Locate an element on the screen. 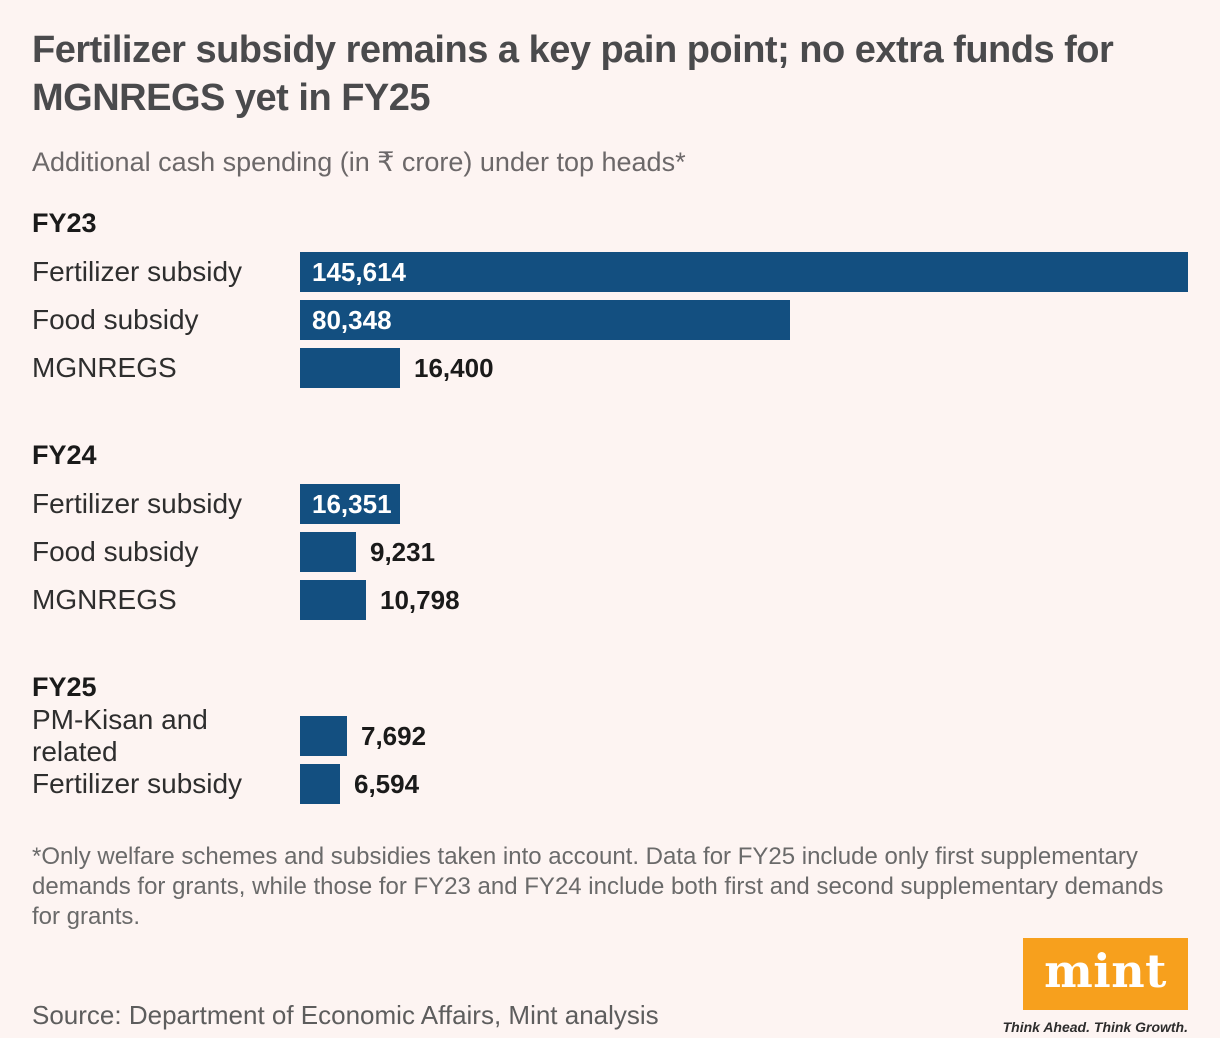 Image resolution: width=1220 pixels, height=1038 pixels. bar-area: 145,614 is located at coordinates (744, 272).